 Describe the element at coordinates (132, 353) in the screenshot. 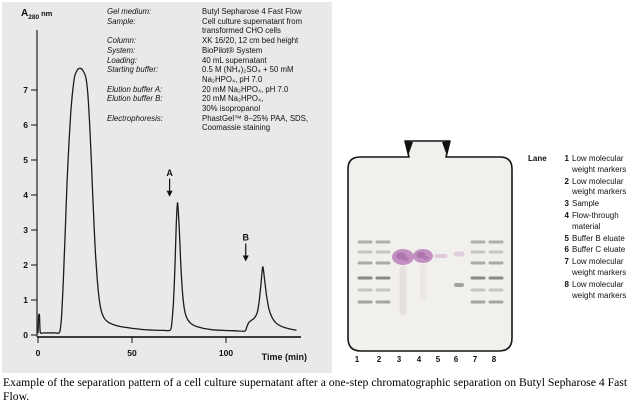

I see `x-tick-label: 50` at that location.